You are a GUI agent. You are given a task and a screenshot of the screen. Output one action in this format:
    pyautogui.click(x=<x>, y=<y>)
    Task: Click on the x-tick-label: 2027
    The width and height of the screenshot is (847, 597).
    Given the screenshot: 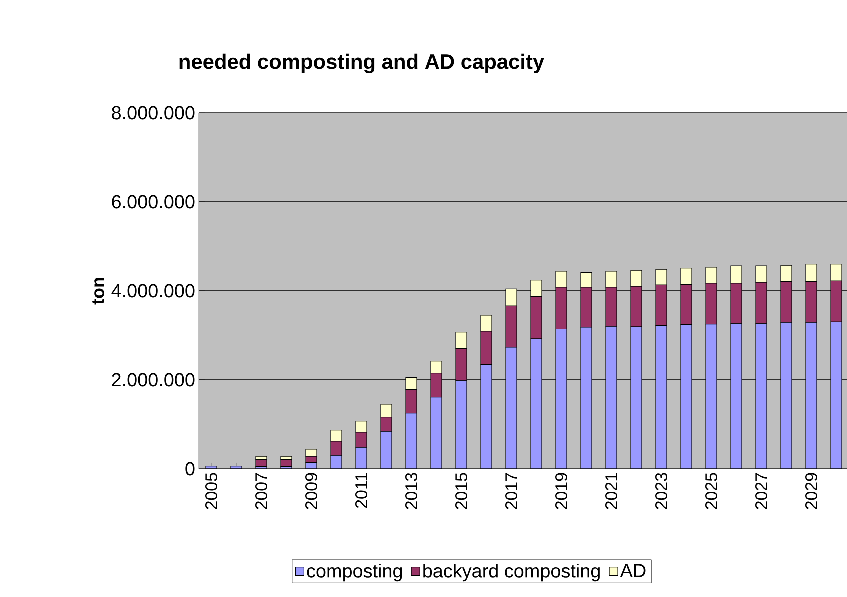 What is the action you would take?
    pyautogui.click(x=762, y=491)
    